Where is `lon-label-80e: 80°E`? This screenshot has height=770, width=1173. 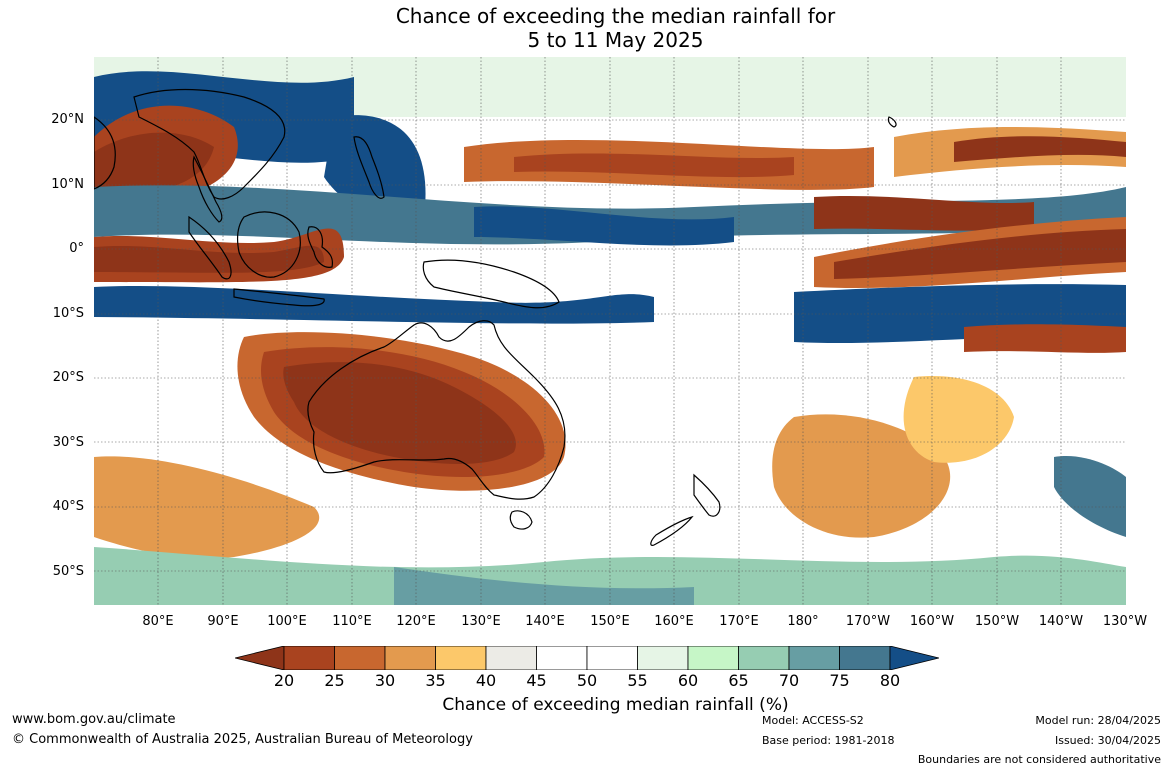 lon-label-80e: 80°E is located at coordinates (158, 621).